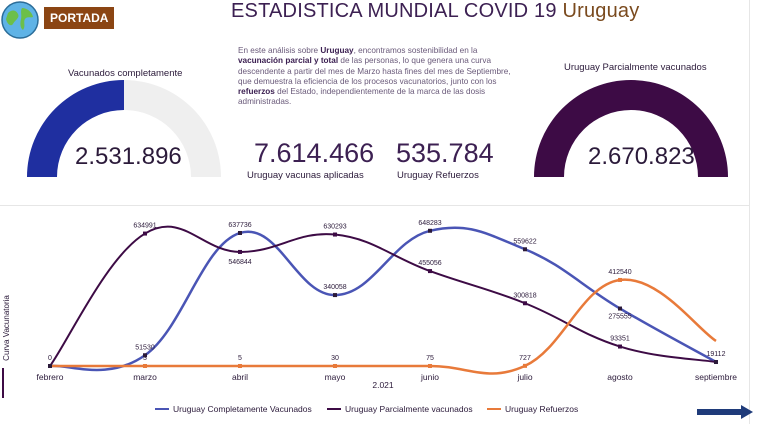  What do you see at coordinates (20, 20) in the screenshot?
I see `globe-icon` at bounding box center [20, 20].